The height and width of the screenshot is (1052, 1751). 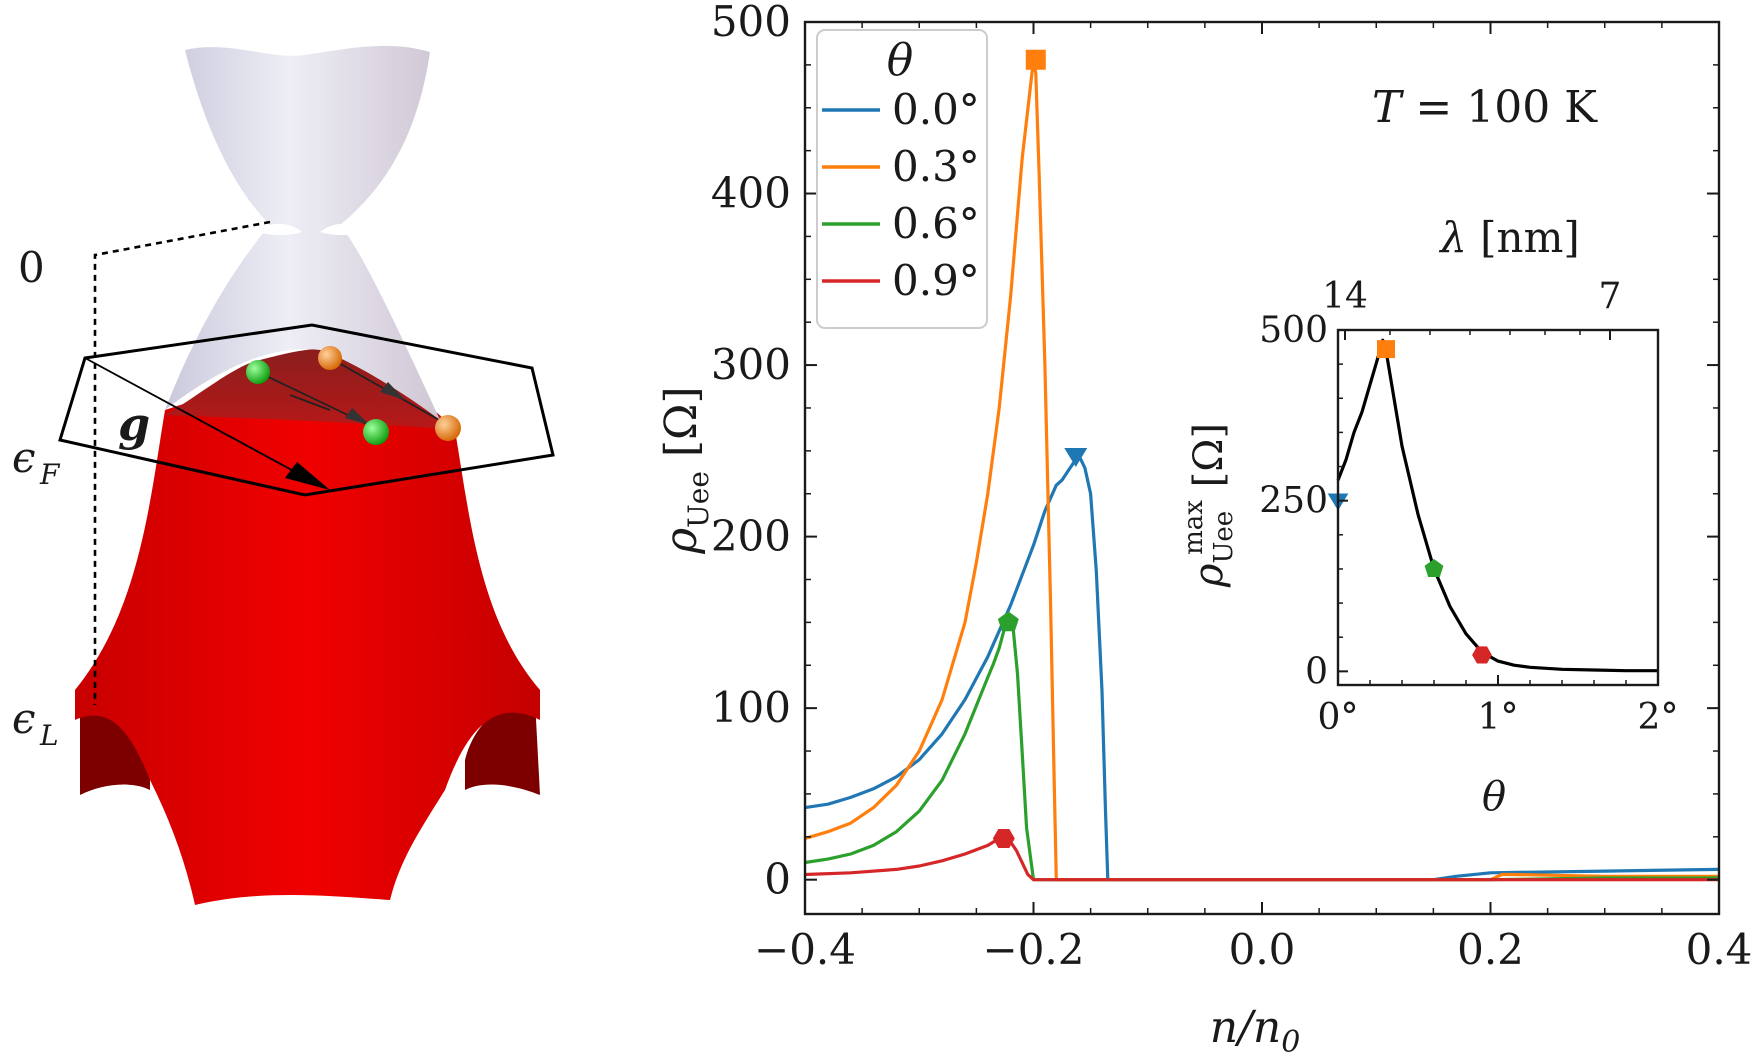 What do you see at coordinates (751, 193) in the screenshot?
I see `y-tick-label: 400` at bounding box center [751, 193].